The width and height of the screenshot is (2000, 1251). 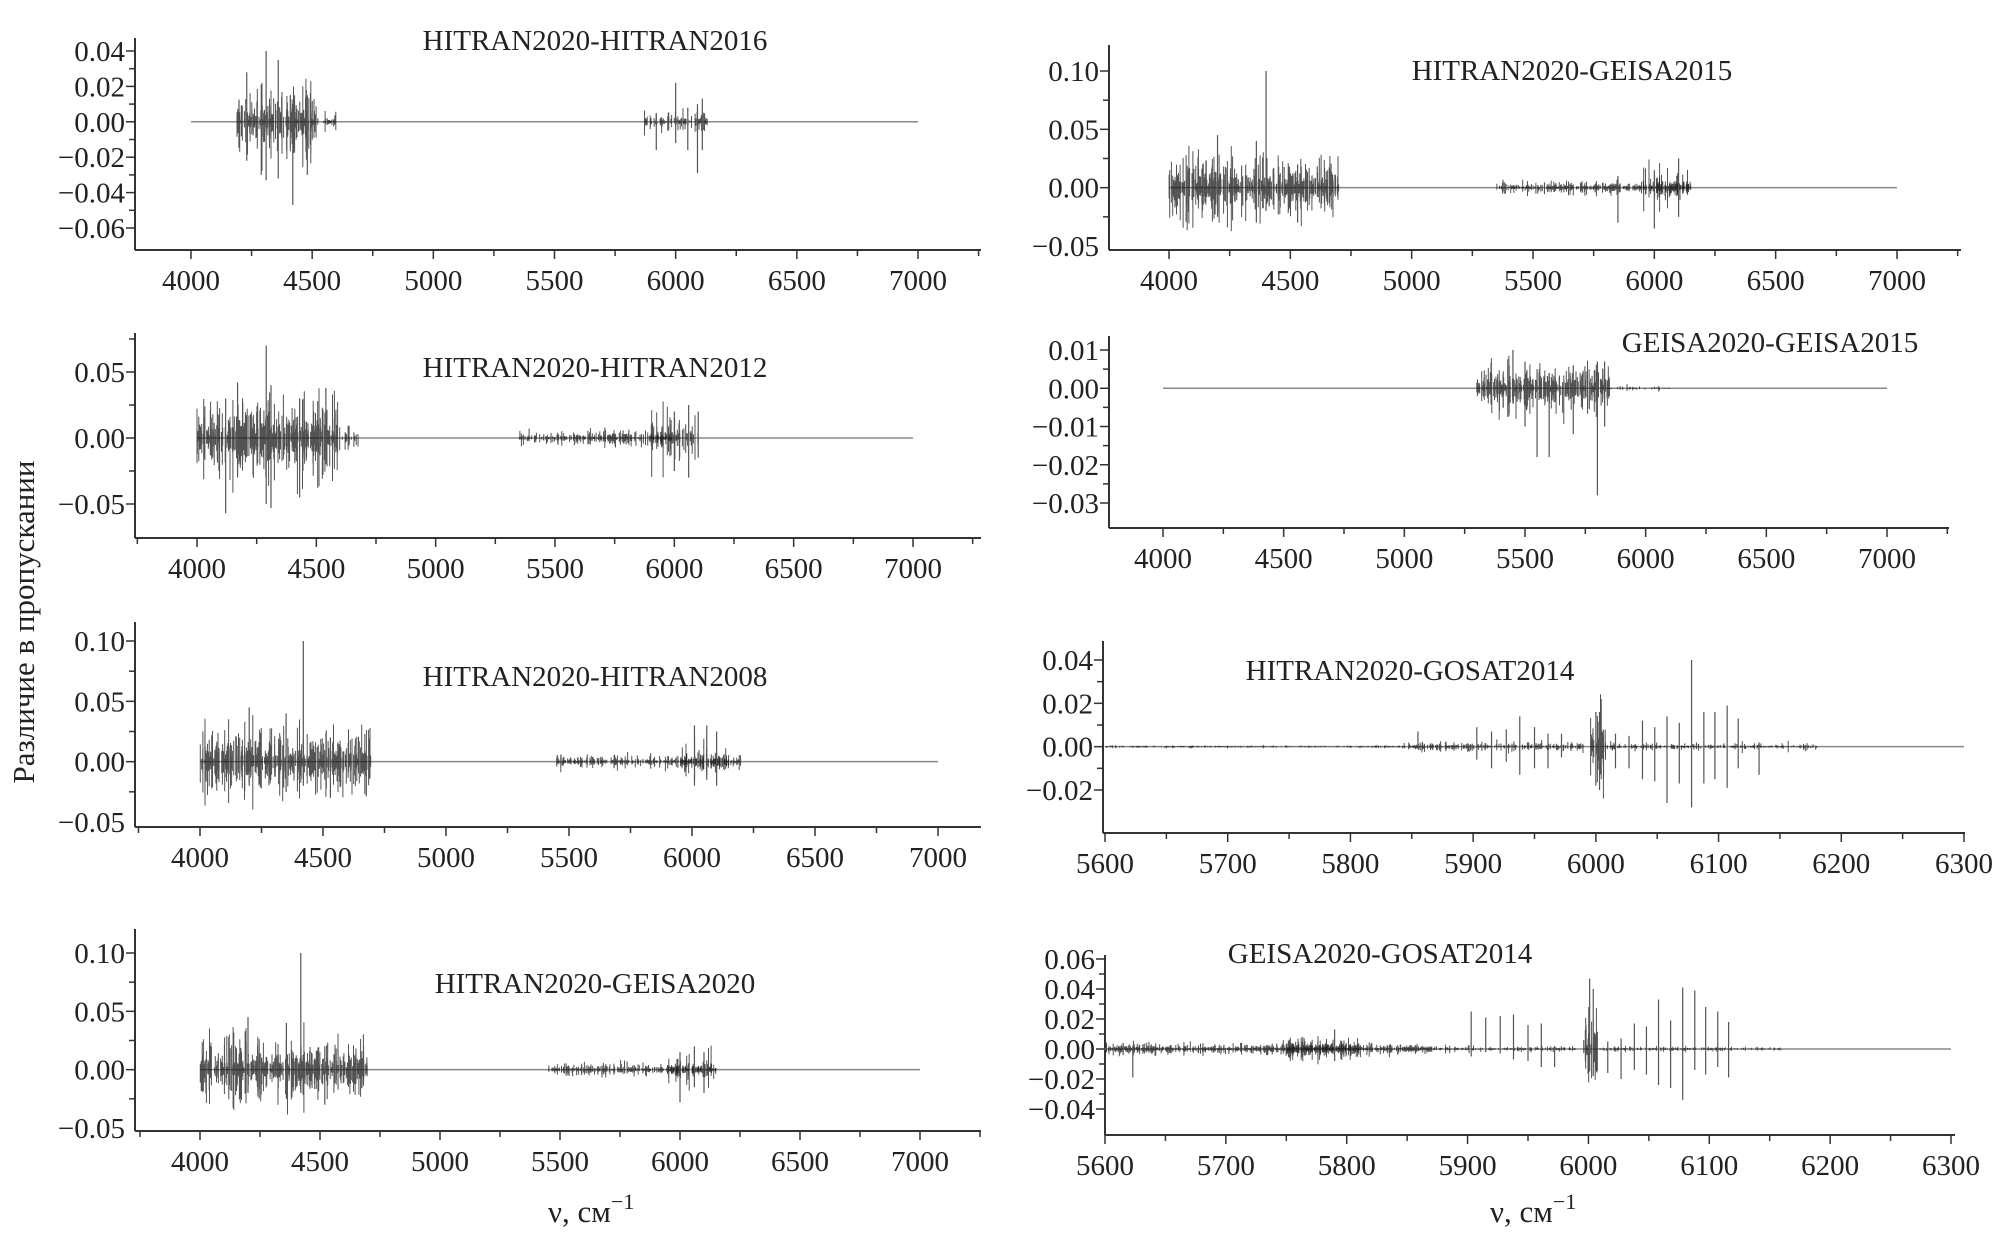 I want to click on y-tick-label: 0.01, so click(x=1073, y=351).